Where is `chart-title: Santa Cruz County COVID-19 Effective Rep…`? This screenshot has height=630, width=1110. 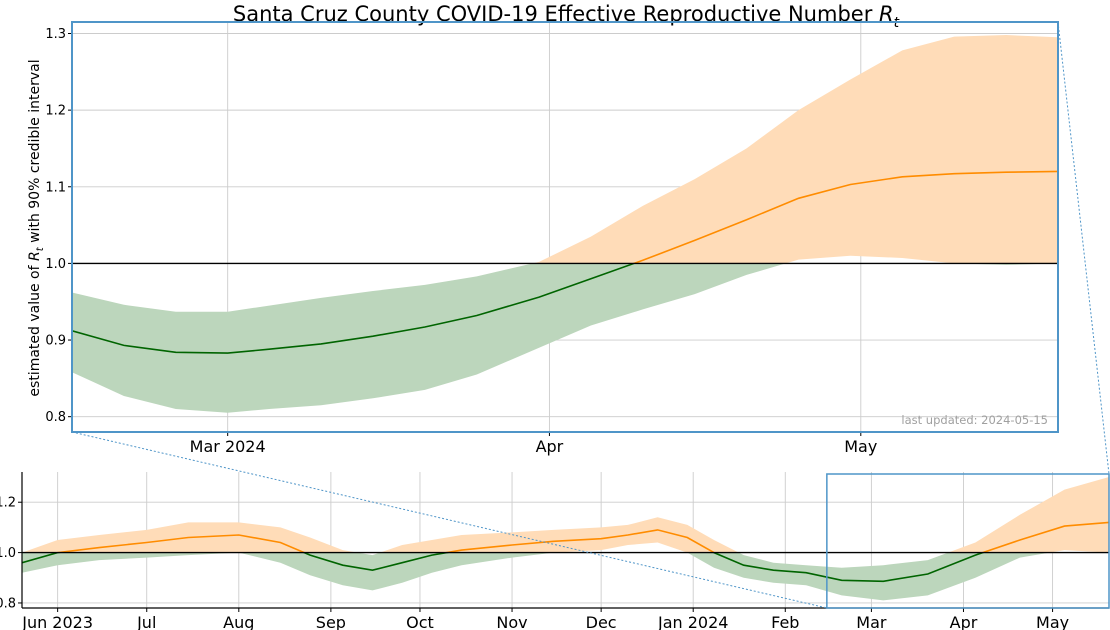
chart-title: Santa Cruz County COVID-19 Effective Rep… is located at coordinates (566, 16).